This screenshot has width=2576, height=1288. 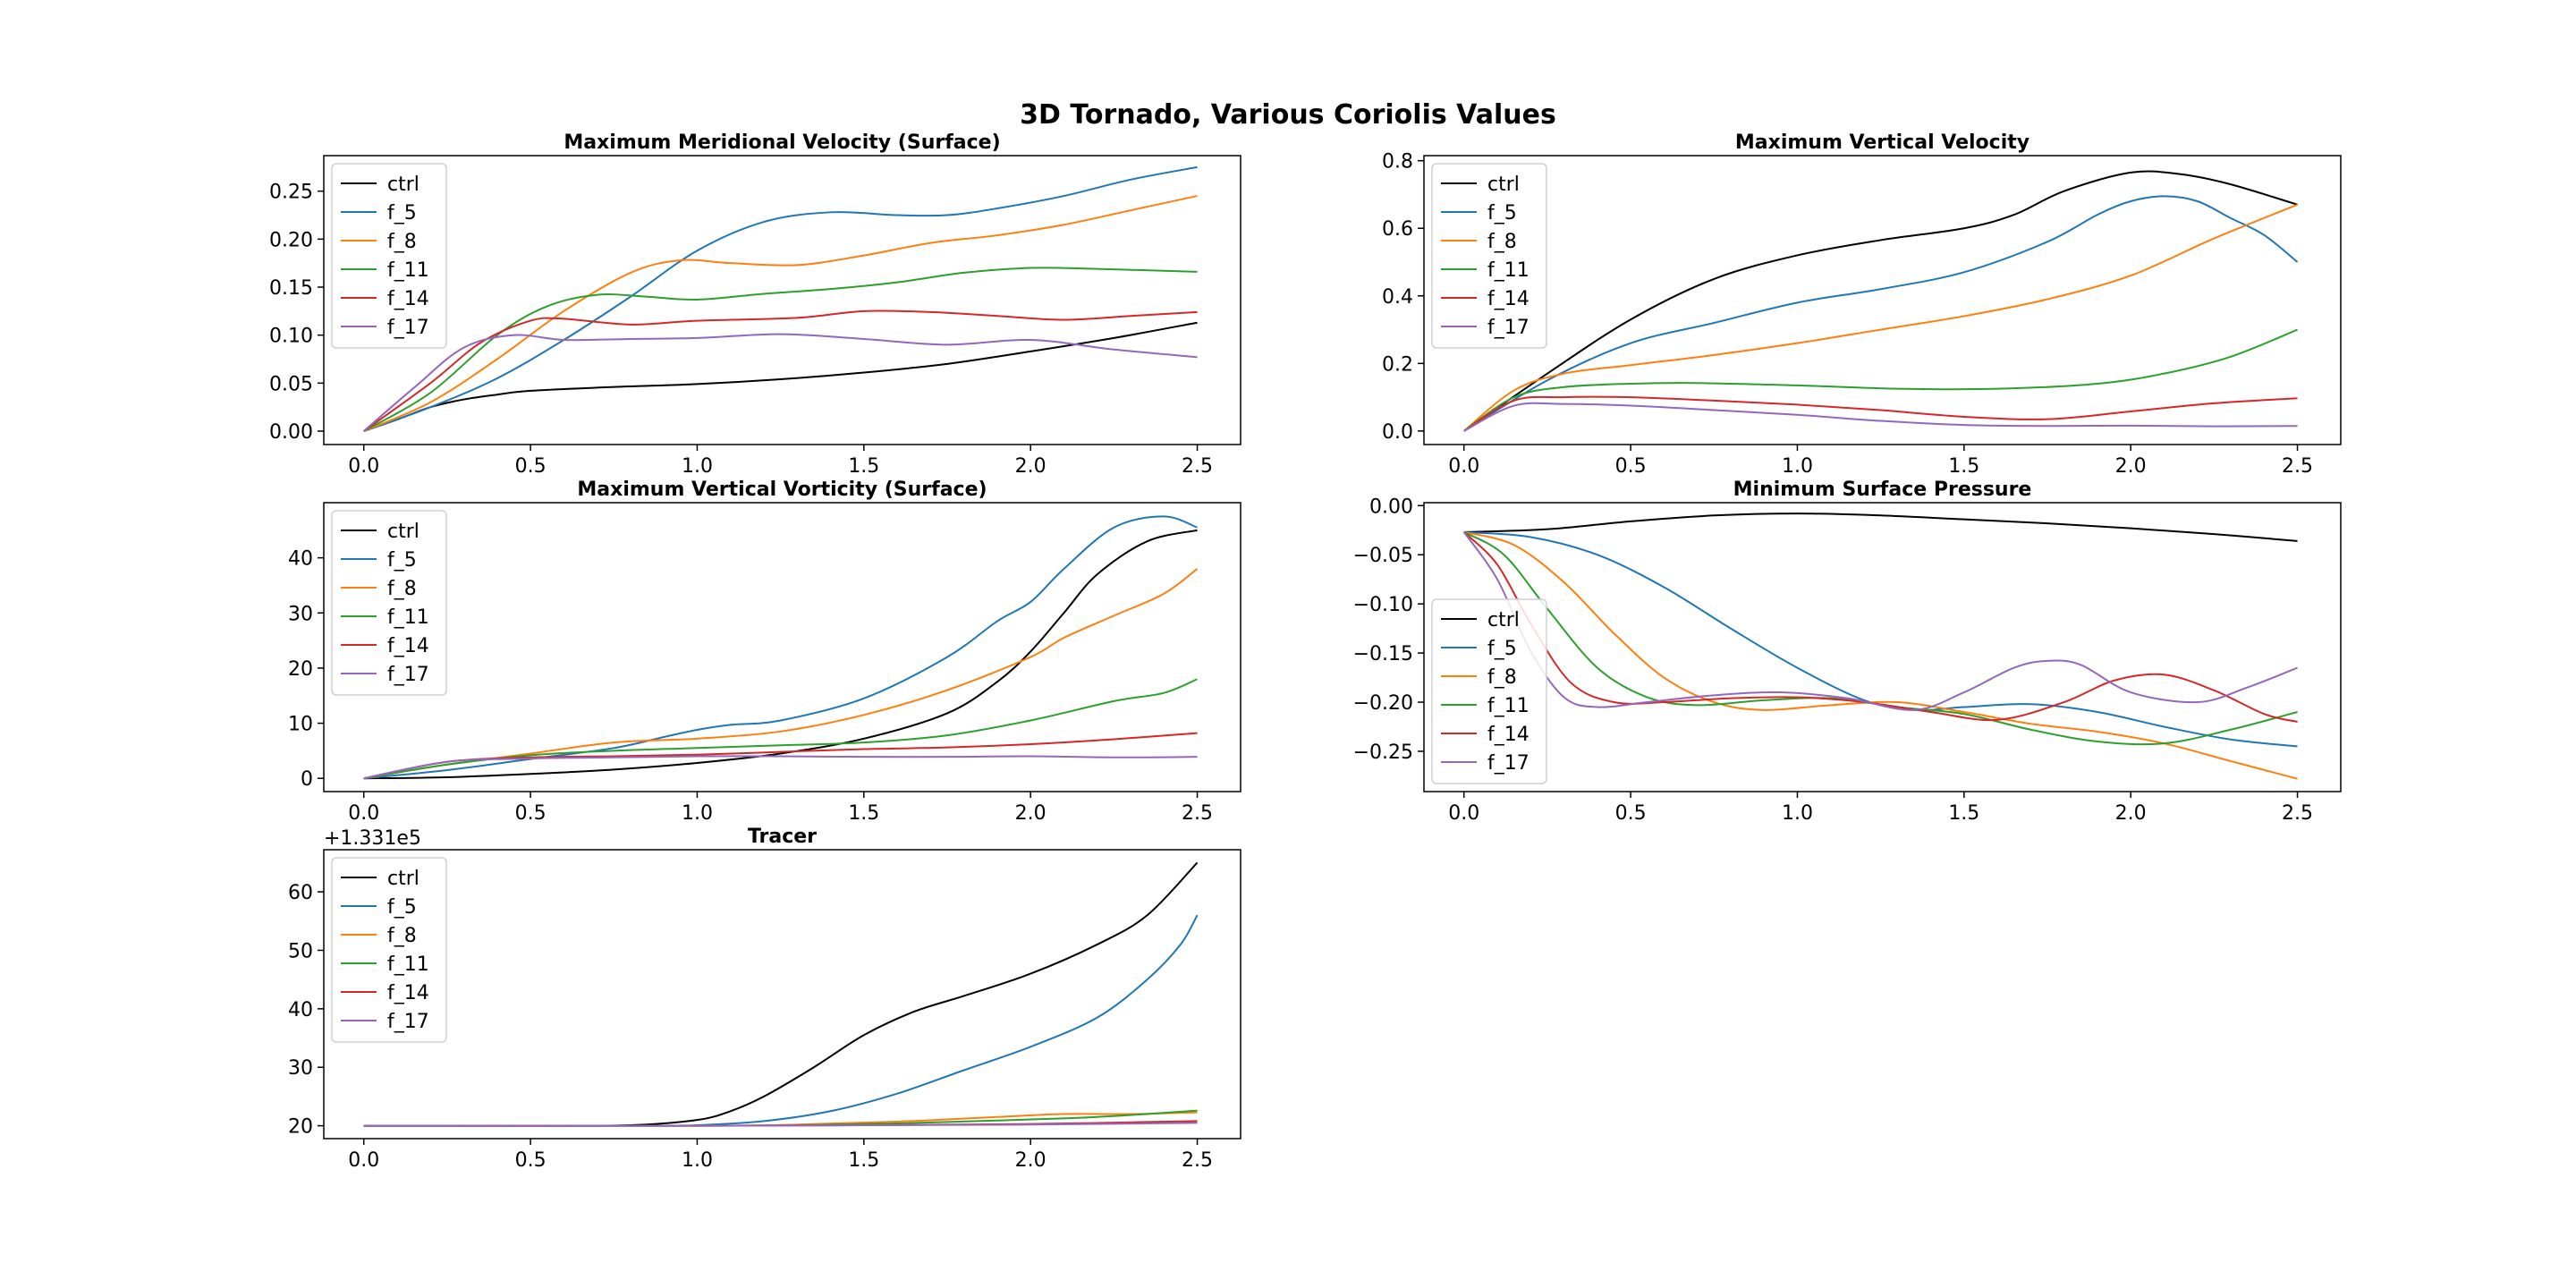 I want to click on axes-title: Maximum Vertical Vorticity (Surface), so click(x=782, y=490).